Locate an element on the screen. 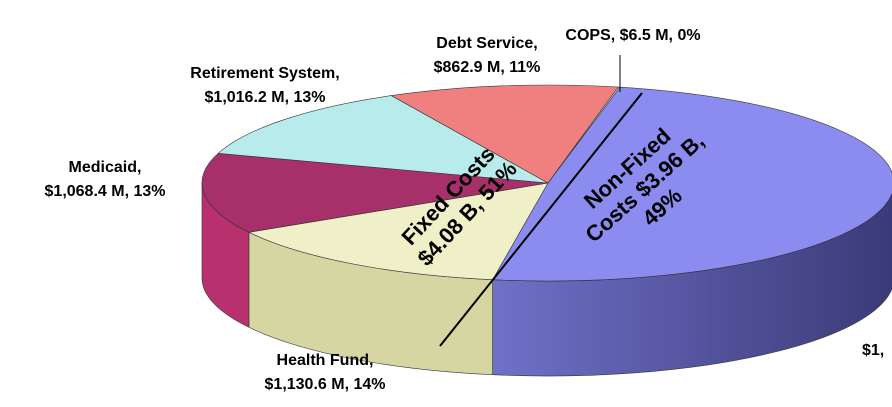 This screenshot has width=892, height=407. slice-label: COPS, $6.5 M, 0% is located at coordinates (632, 35).